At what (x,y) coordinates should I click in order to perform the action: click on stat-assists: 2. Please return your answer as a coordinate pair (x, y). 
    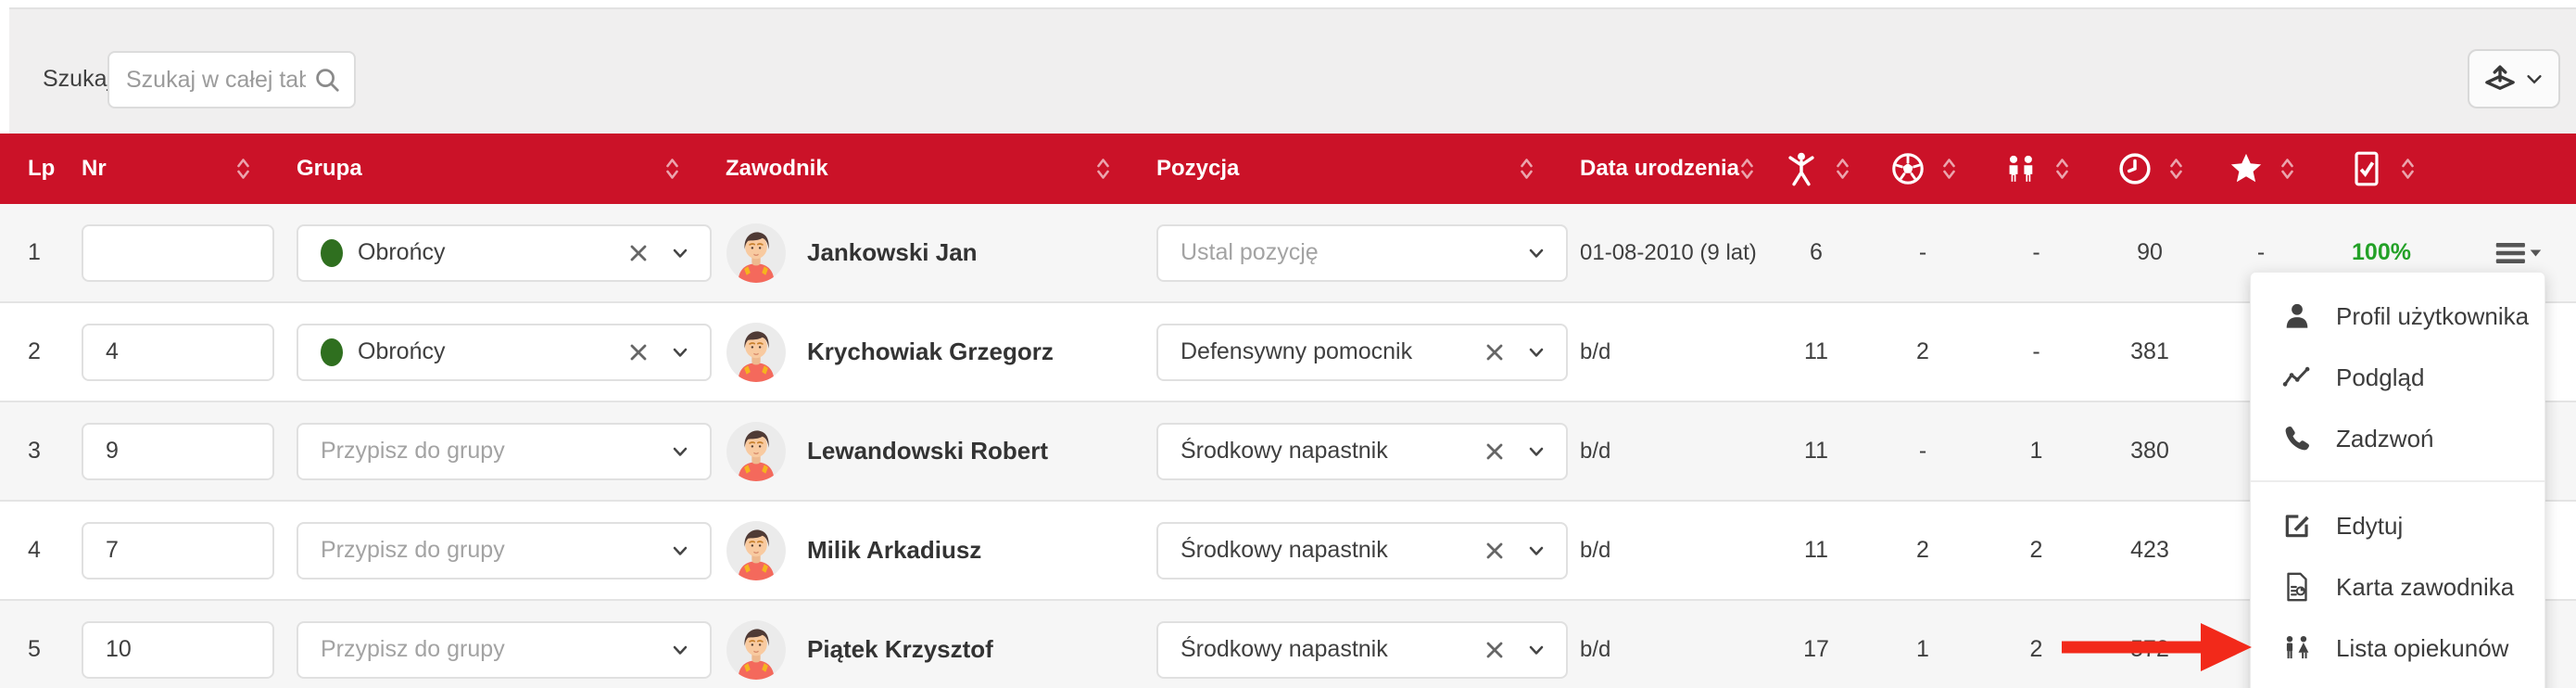
    Looking at the image, I should click on (2036, 649).